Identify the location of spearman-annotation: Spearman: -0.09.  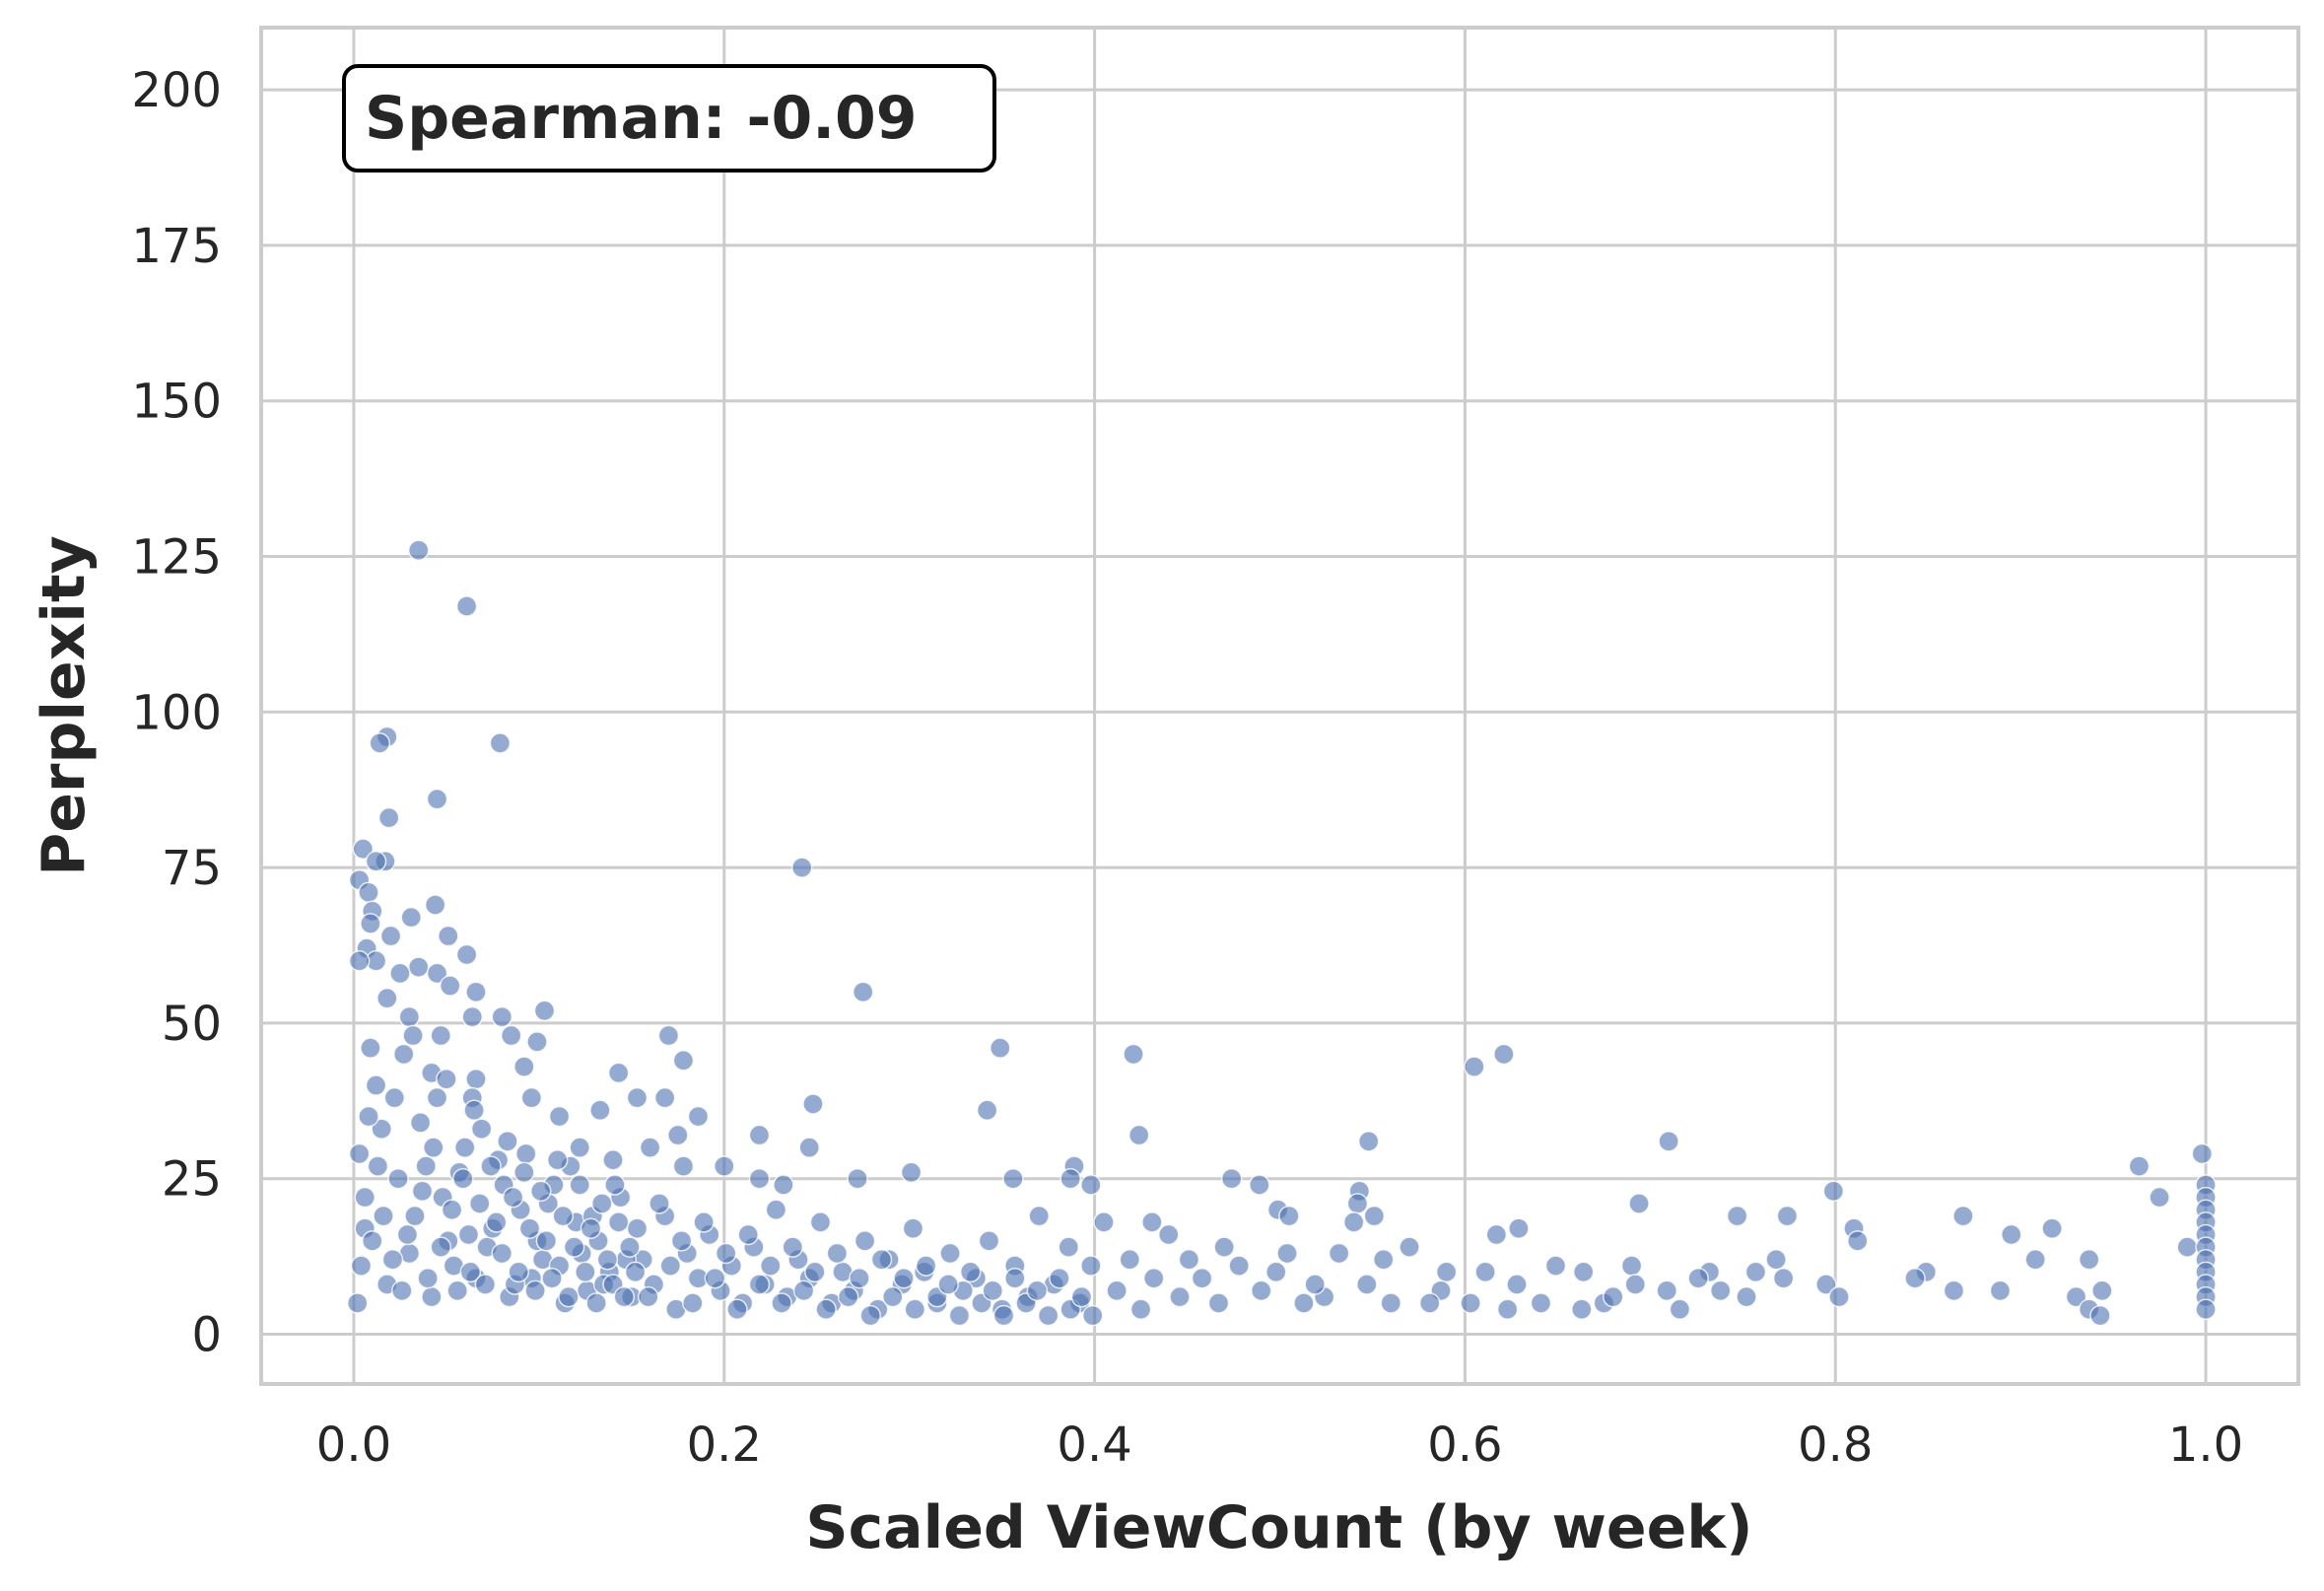
(669, 118).